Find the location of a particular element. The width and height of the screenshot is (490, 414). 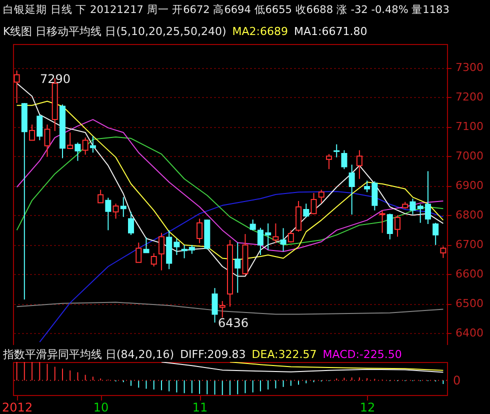

text: MA2:6689 is located at coordinates (260, 31).